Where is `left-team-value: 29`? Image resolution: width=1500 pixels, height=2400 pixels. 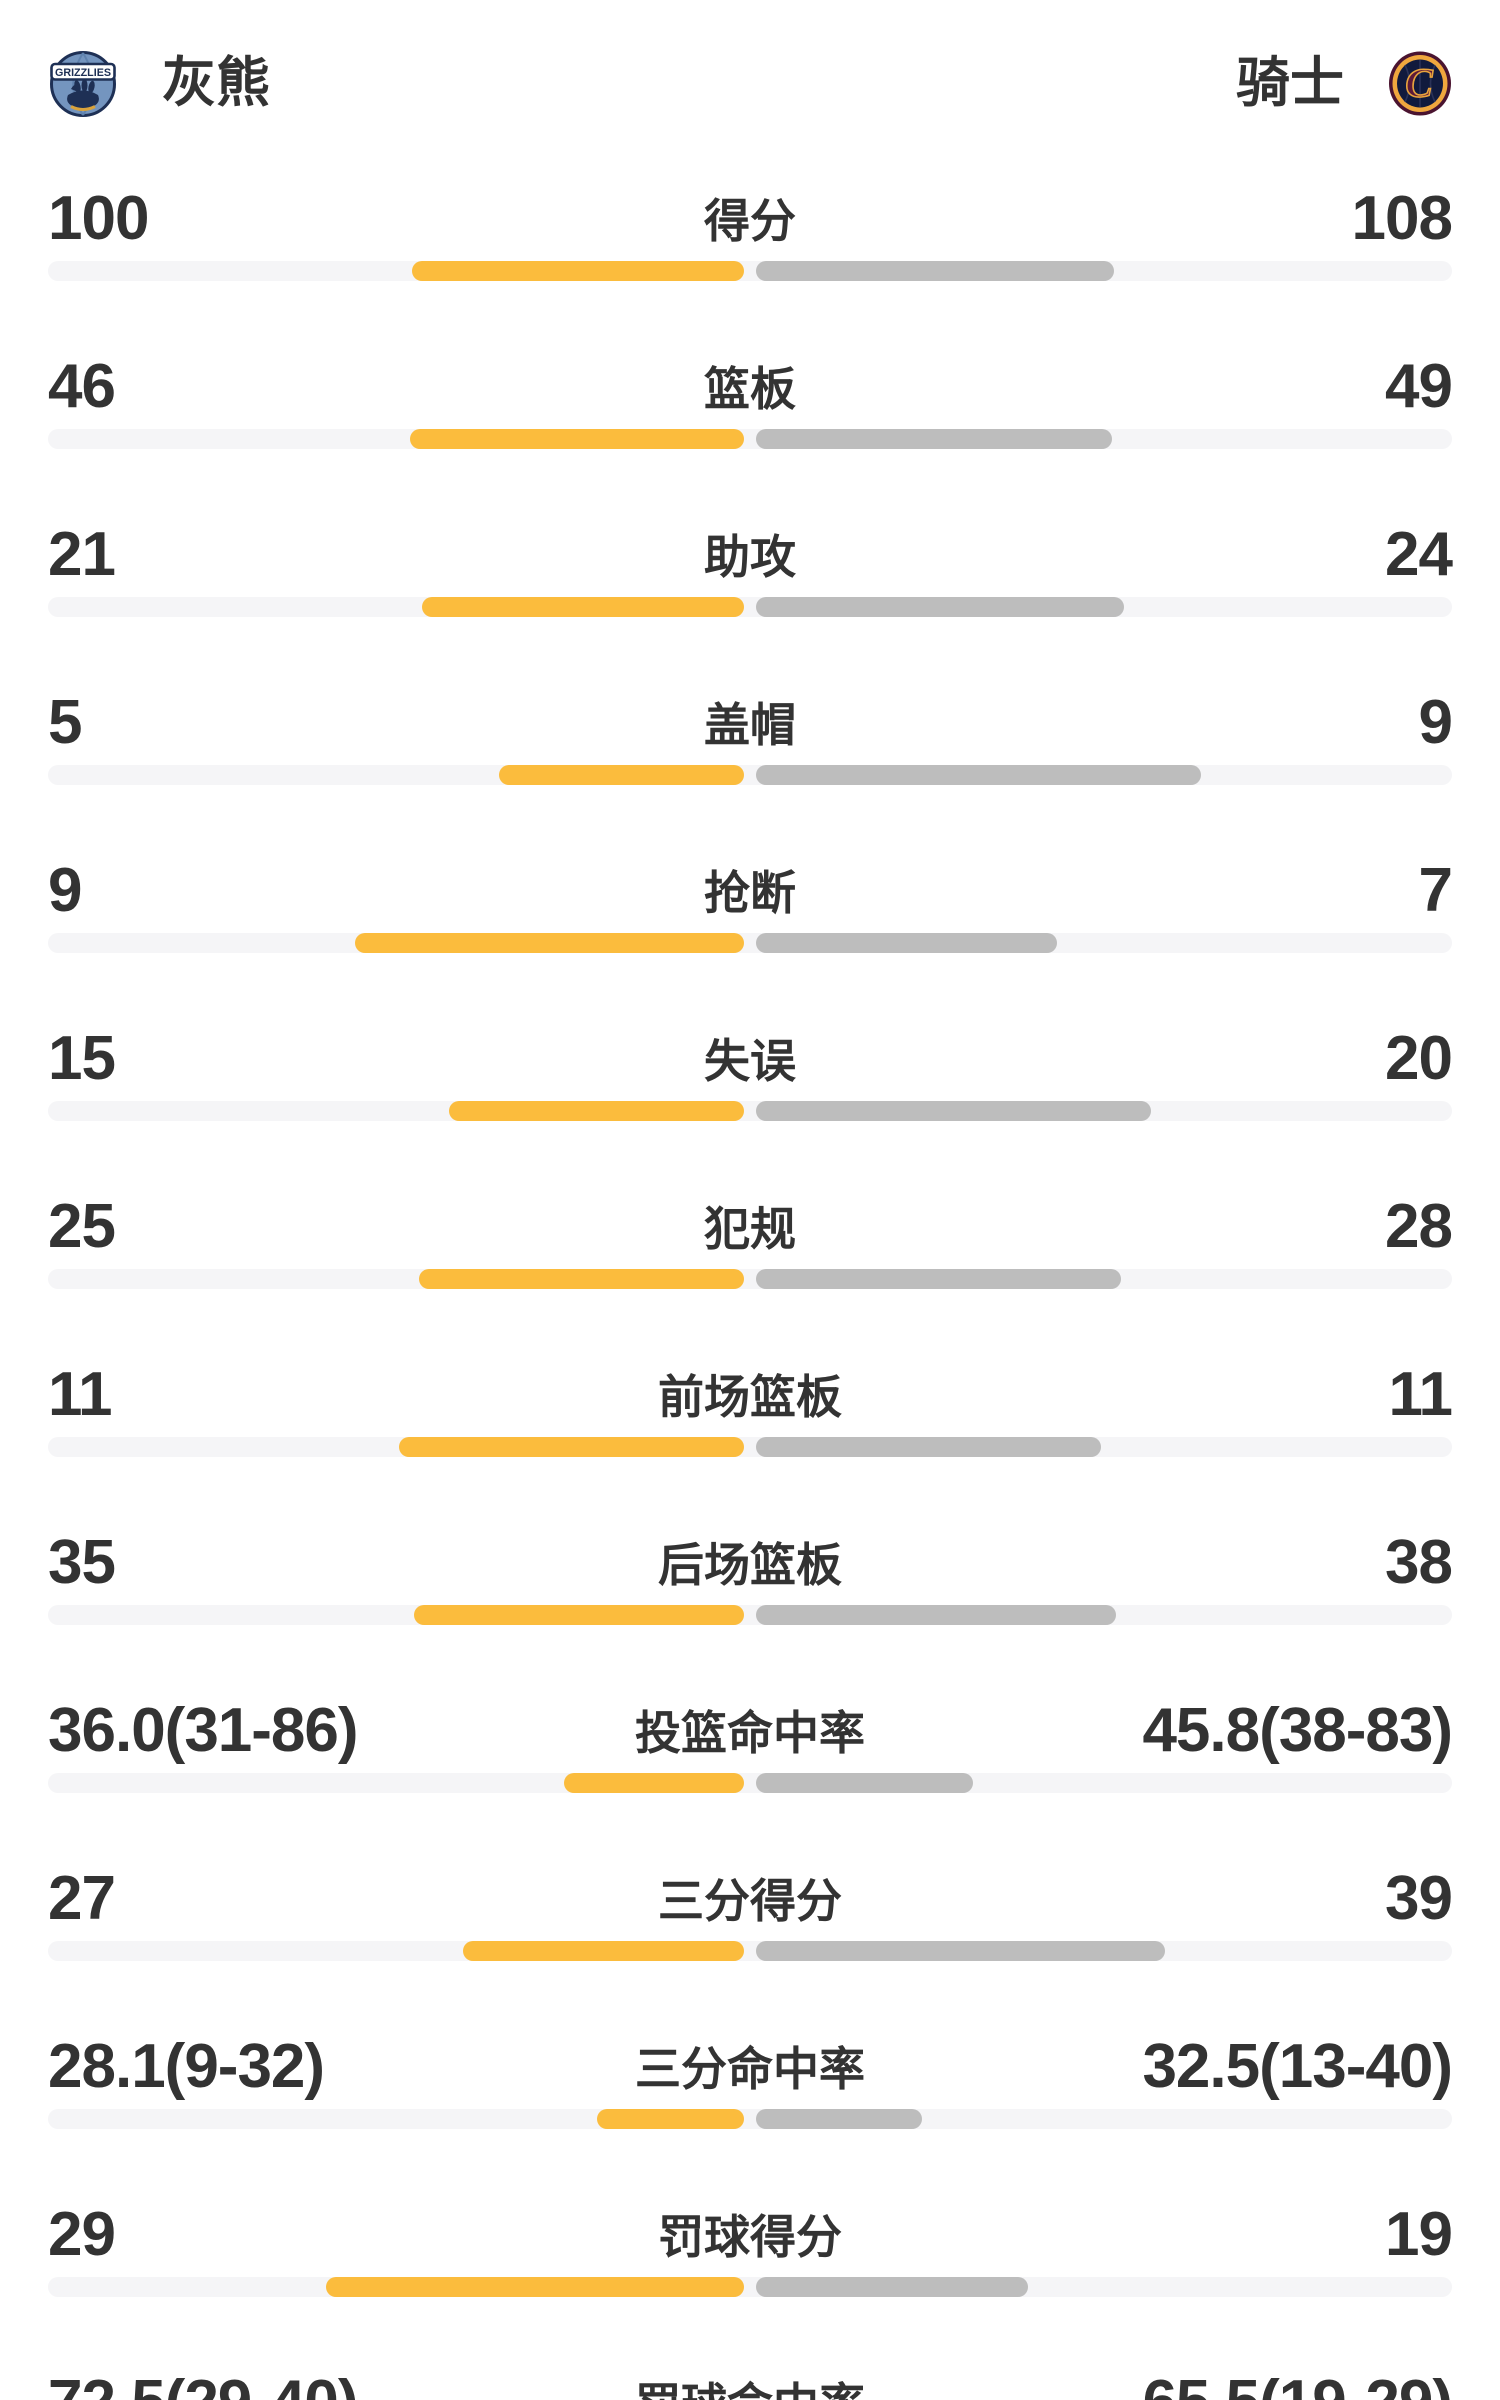
left-team-value: 29 is located at coordinates (82, 2234).